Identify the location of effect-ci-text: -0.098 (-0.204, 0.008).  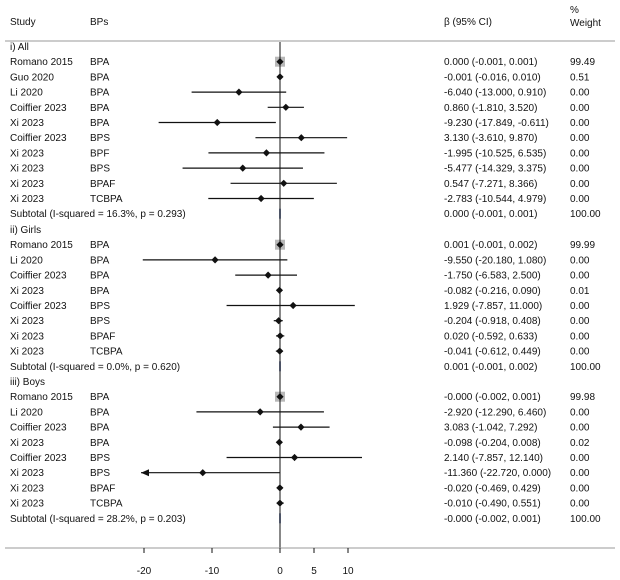
(492, 443).